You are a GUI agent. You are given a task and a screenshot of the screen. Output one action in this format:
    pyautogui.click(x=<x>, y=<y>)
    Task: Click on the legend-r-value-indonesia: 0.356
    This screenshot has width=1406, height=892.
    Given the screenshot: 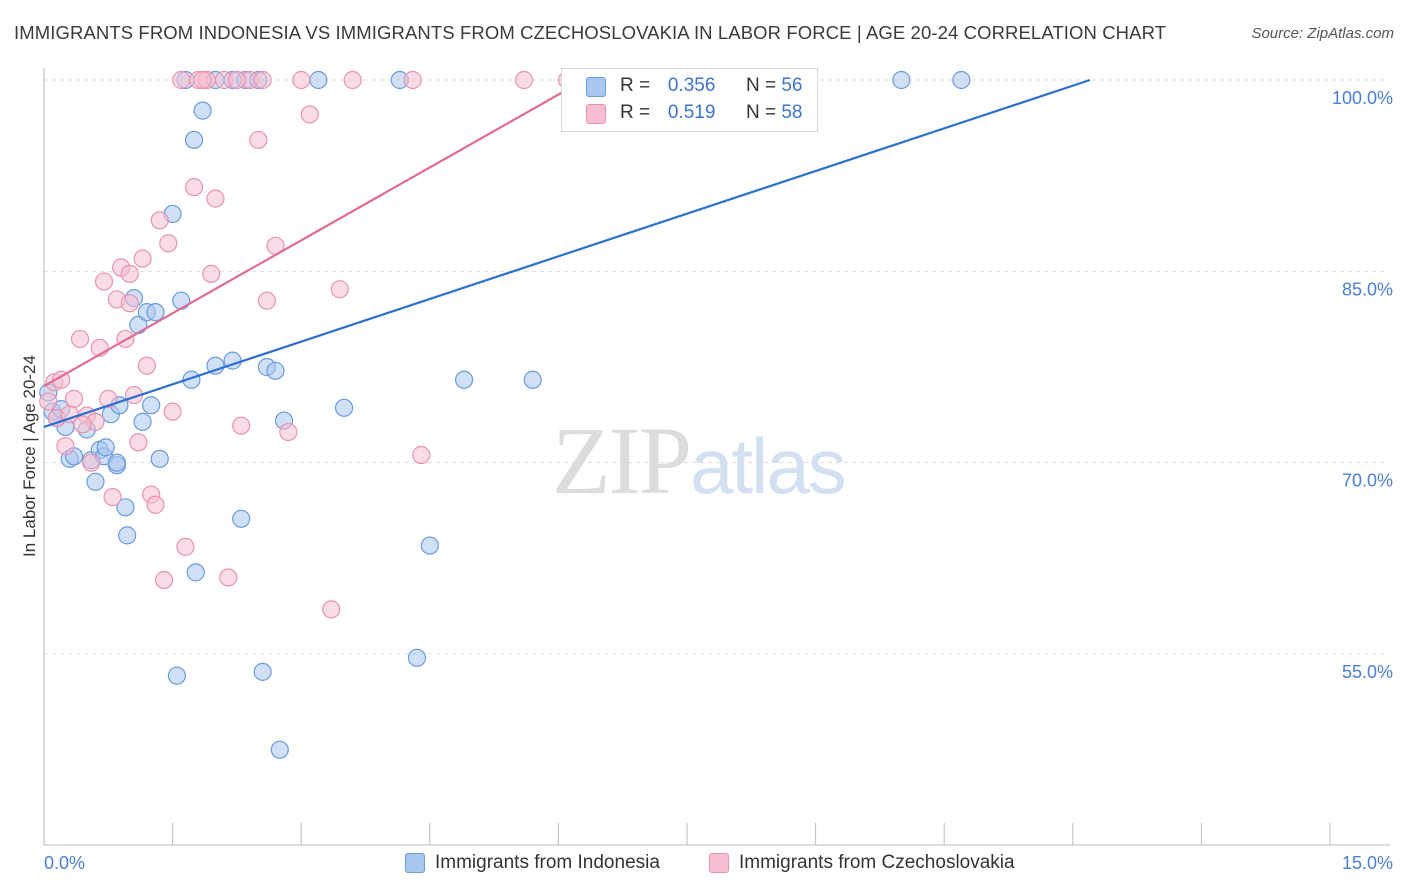 What is the action you would take?
    pyautogui.click(x=691, y=85)
    